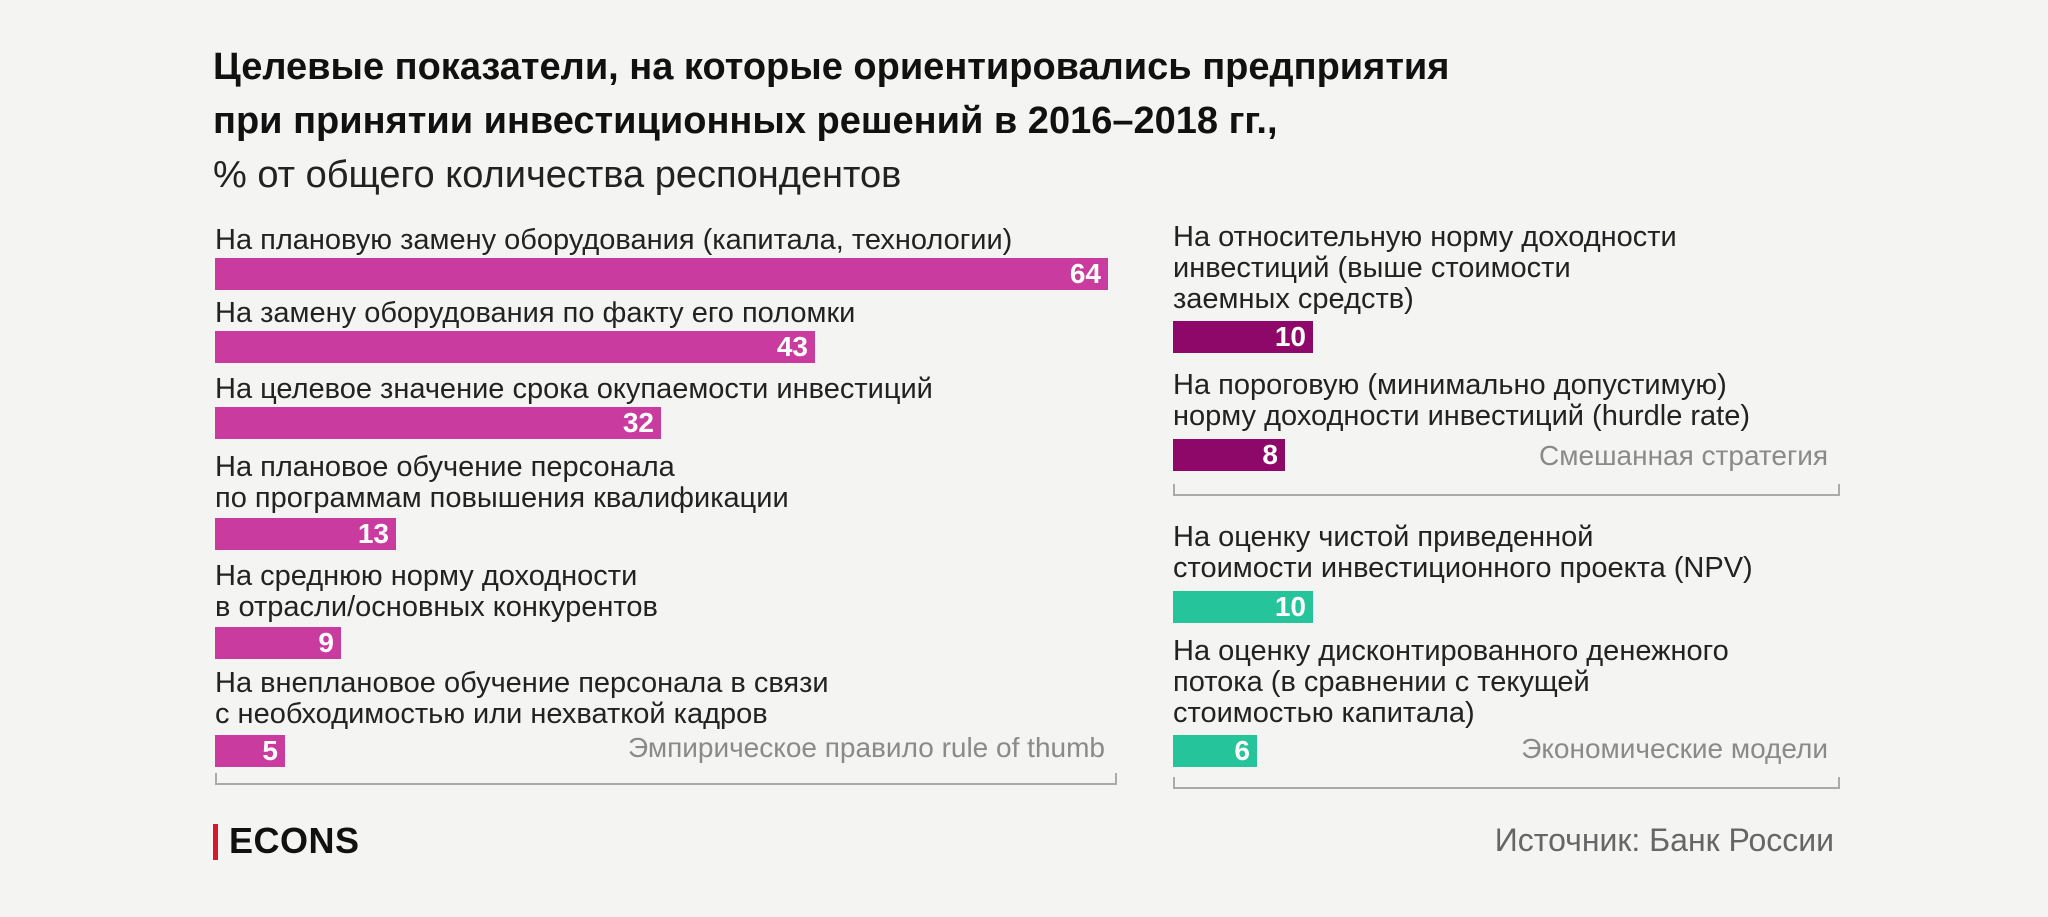  What do you see at coordinates (515, 347) in the screenshot?
I see `bar: 43` at bounding box center [515, 347].